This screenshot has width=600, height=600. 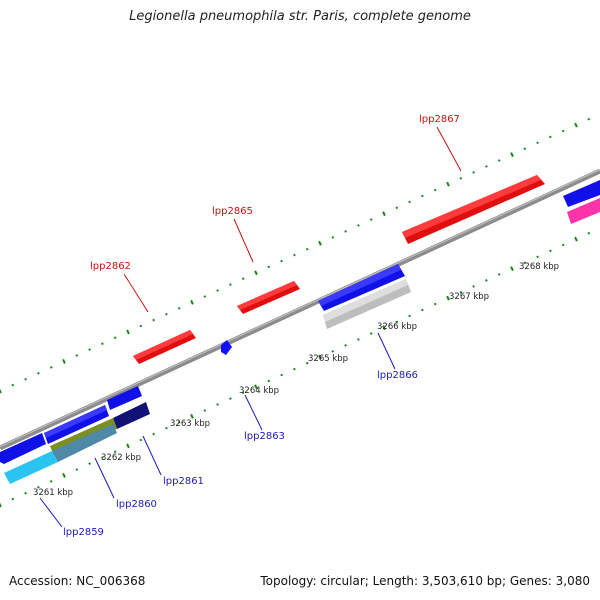 I want to click on scale-label: 3264 kbp, so click(x=259, y=391).